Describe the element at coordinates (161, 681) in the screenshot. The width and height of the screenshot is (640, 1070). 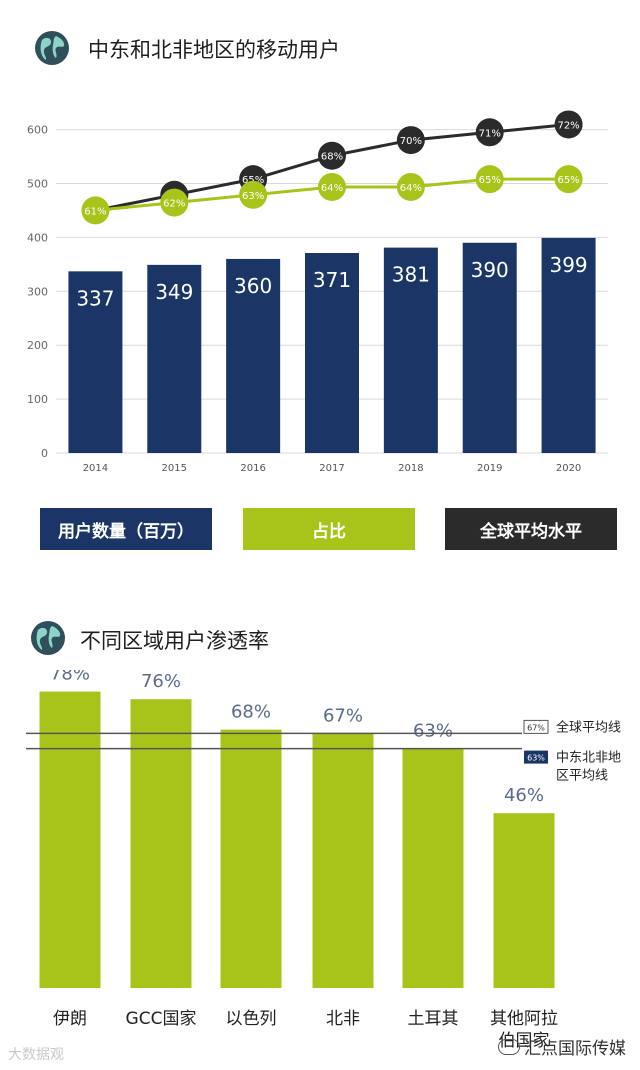
I see `bar-value-label: 76%` at that location.